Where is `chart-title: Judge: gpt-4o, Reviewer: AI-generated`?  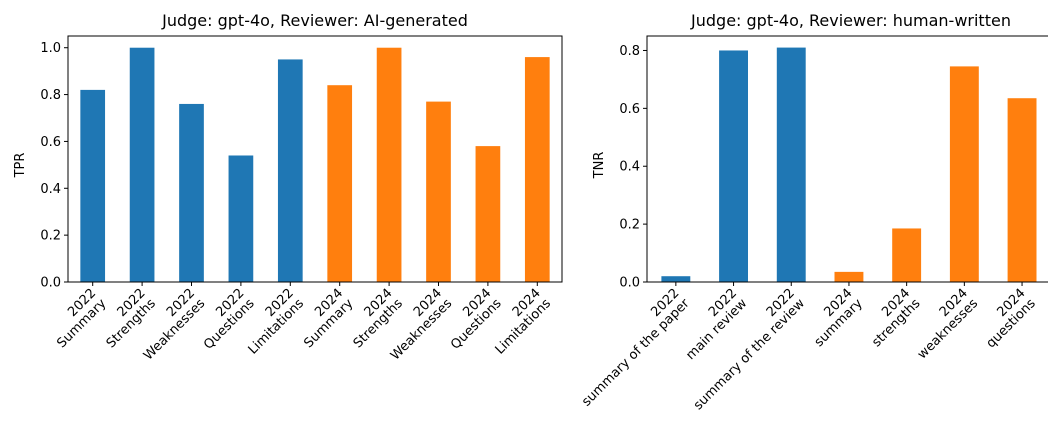 chart-title: Judge: gpt-4o, Reviewer: AI-generated is located at coordinates (314, 20).